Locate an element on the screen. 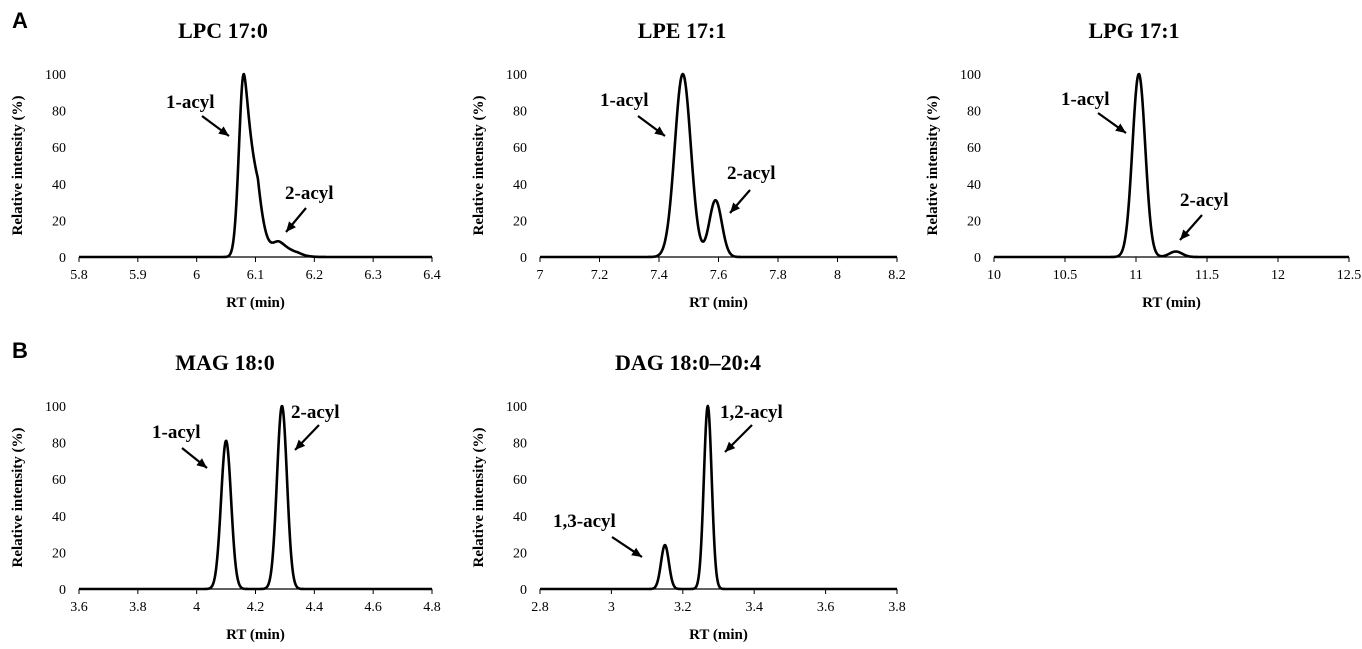 This screenshot has width=1362, height=649. x-tick-label: 3.4 is located at coordinates (754, 607).